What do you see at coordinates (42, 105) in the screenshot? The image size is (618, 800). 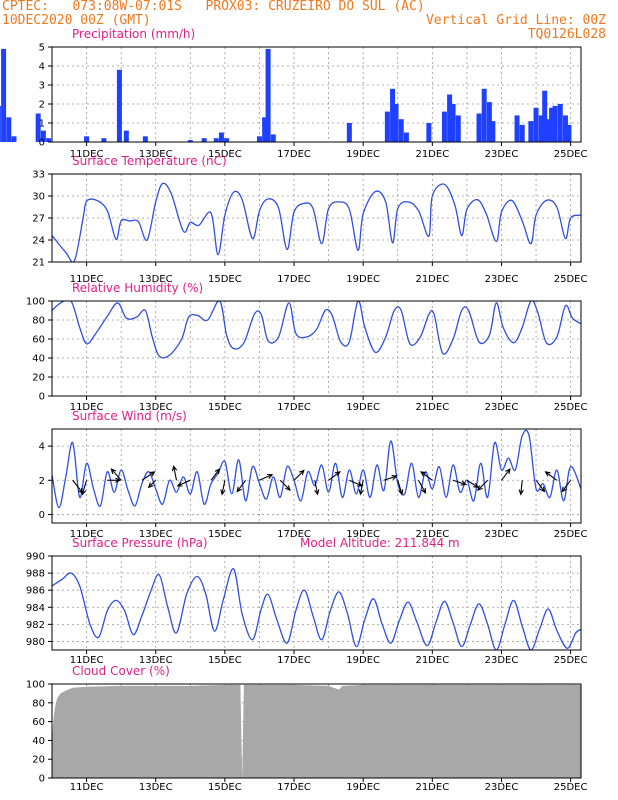 I see `precip-ytick-label: 2` at bounding box center [42, 105].